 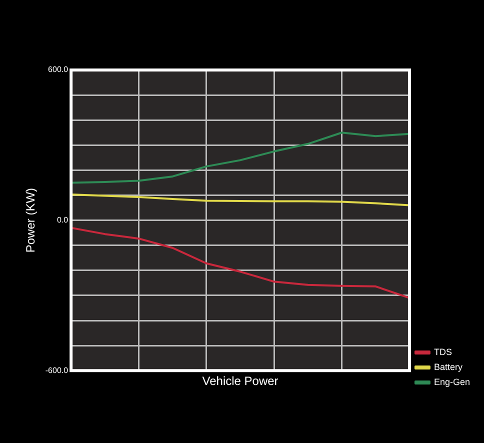 I want to click on y-axis-title: Power (KW), so click(x=31, y=220).